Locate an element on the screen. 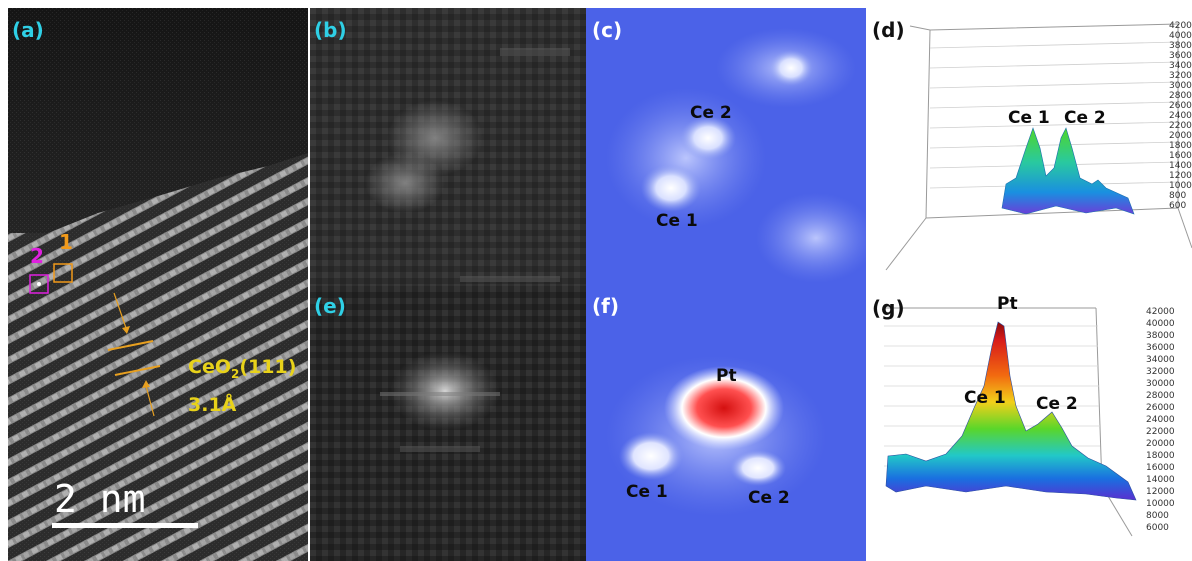 This screenshot has width=1192, height=561. panel-d-label: (d) is located at coordinates (888, 30).